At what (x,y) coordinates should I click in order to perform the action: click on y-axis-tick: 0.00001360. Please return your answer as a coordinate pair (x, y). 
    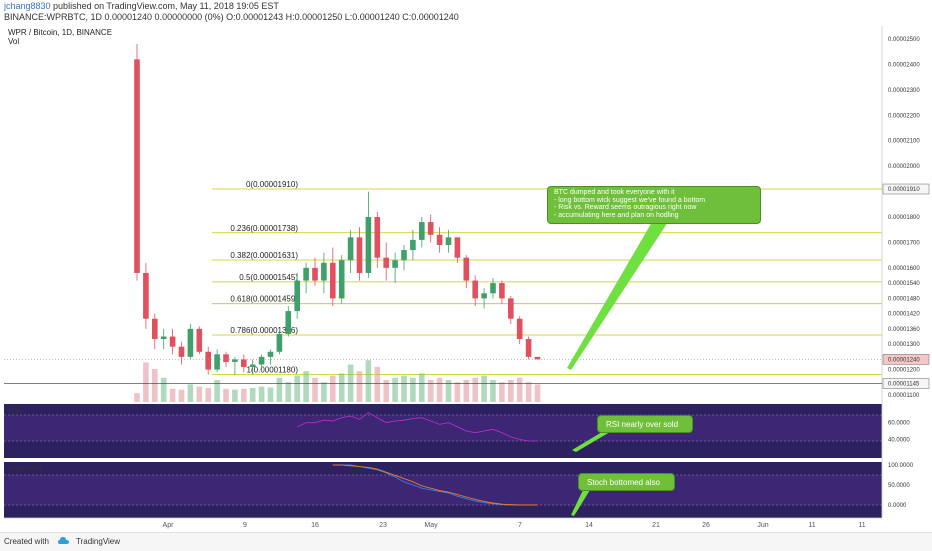
    Looking at the image, I should click on (904, 330).